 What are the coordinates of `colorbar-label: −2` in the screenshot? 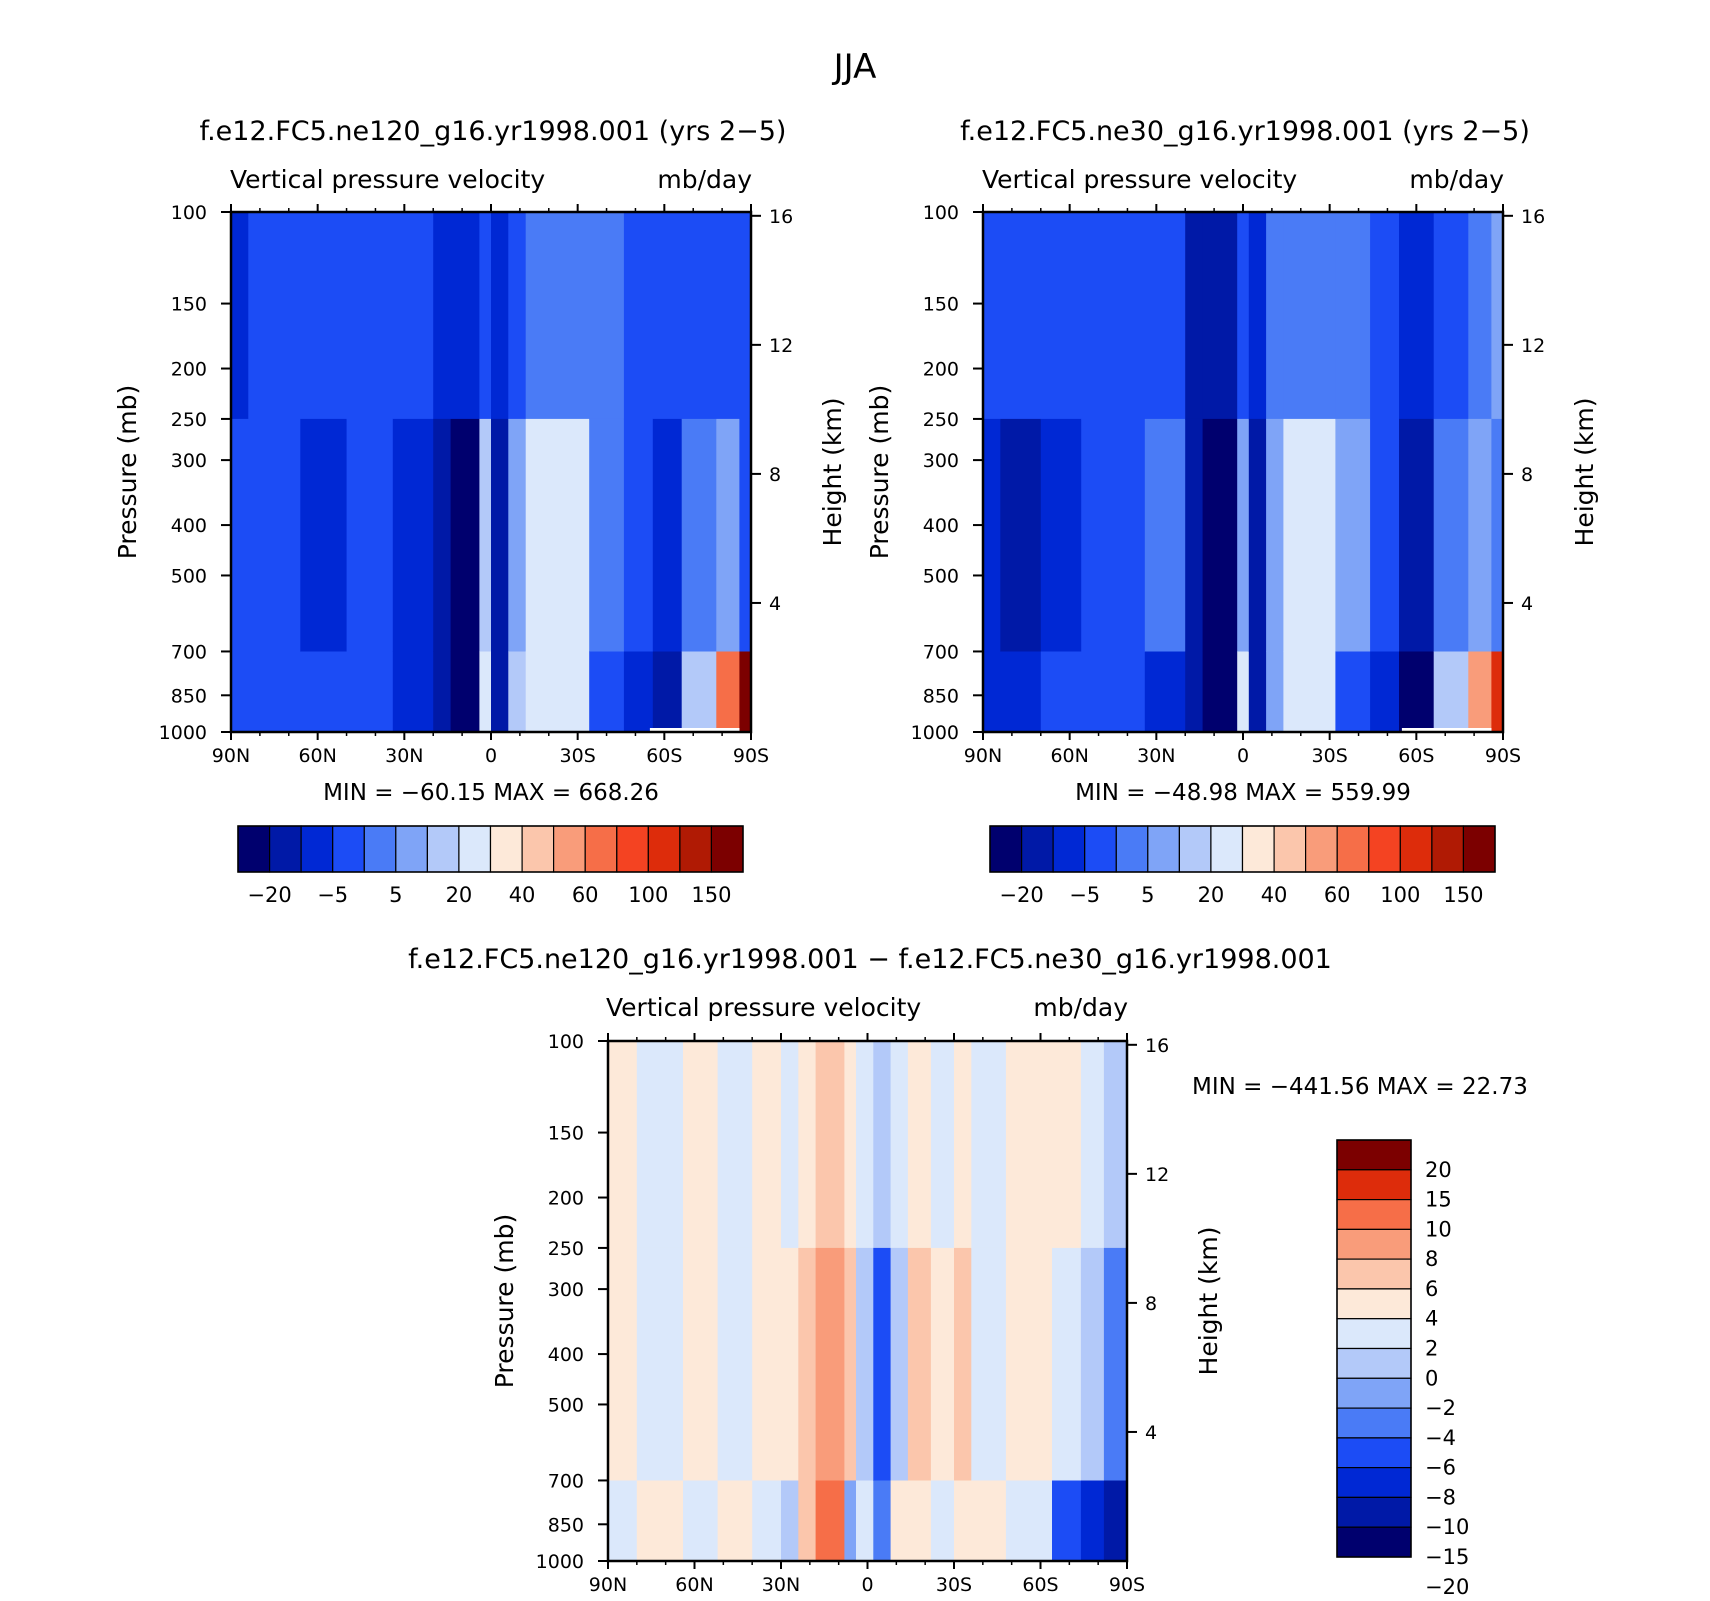 It's located at (1440, 1408).